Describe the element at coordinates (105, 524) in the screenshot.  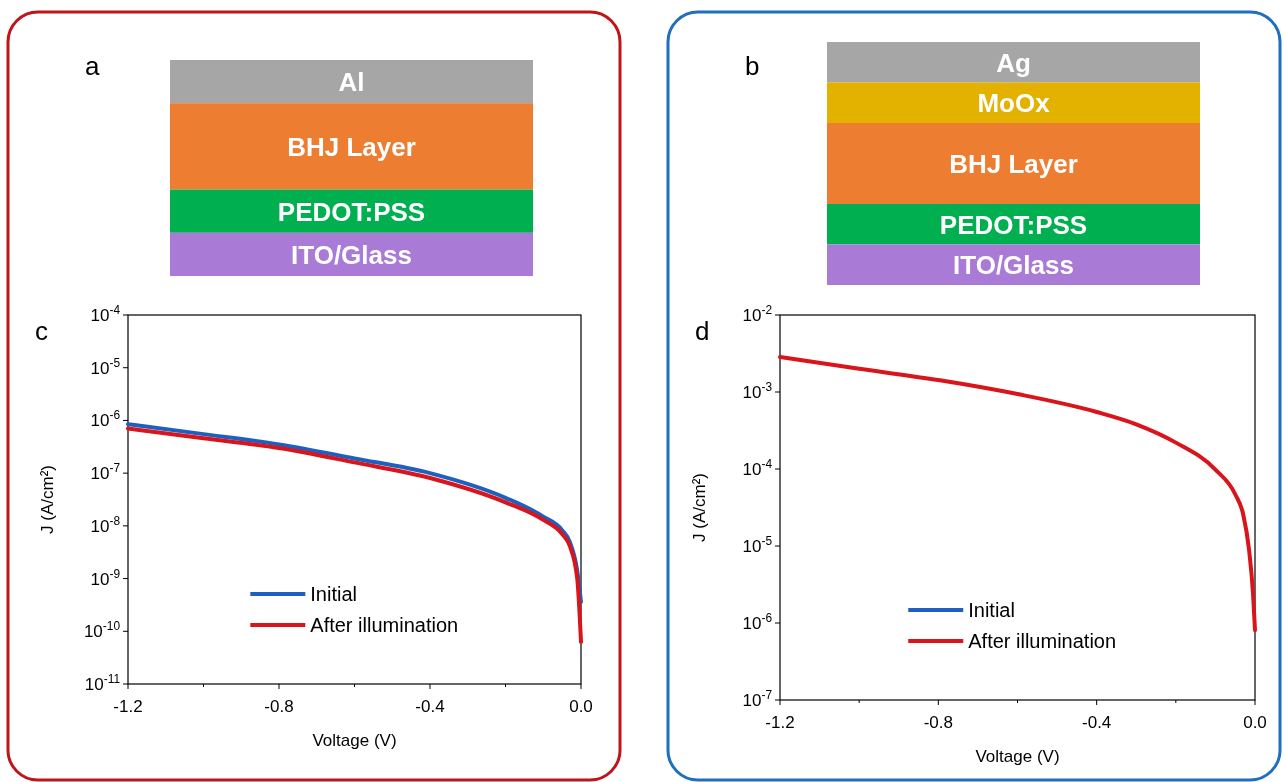
I see `y-tick-label: 10$^{-8}$` at that location.